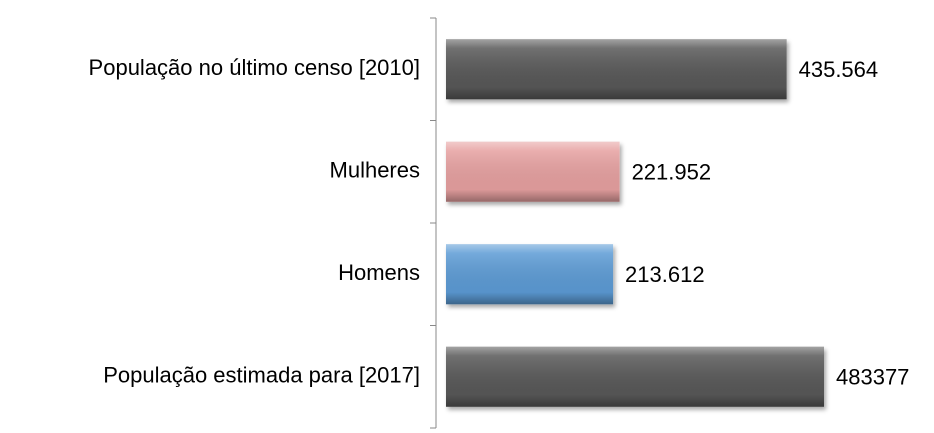  I want to click on value-label: 221.952, so click(672, 172).